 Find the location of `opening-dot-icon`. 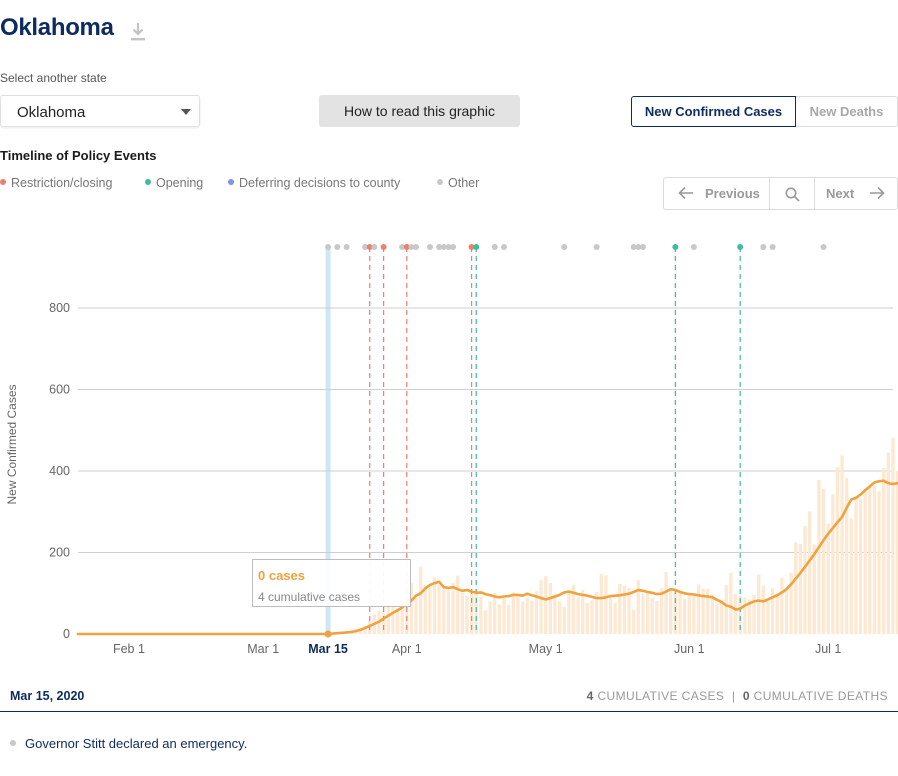

opening-dot-icon is located at coordinates (148, 182).